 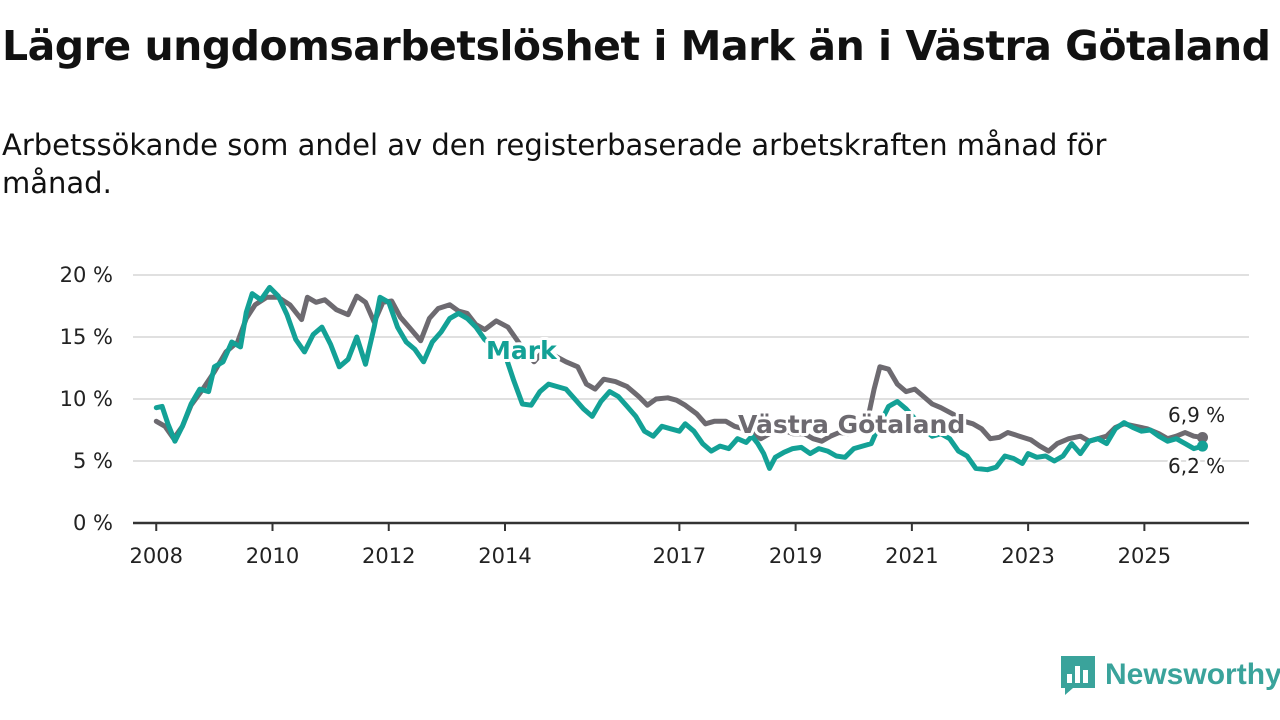 I want to click on x-tick-label: 2010, so click(x=272, y=556).